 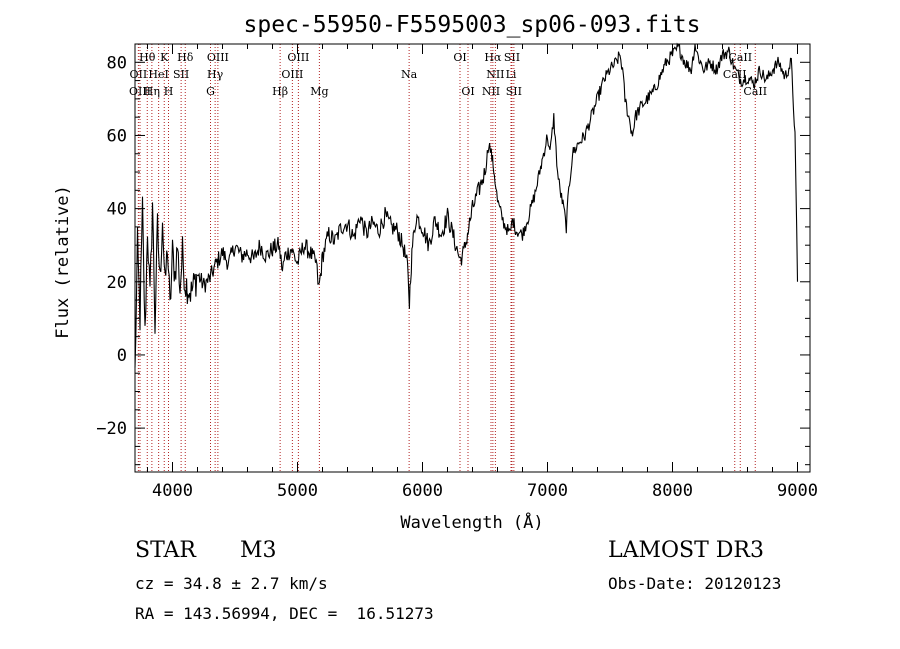 I want to click on obs-date-line: Obs-Date: 20120123, so click(x=695, y=583).